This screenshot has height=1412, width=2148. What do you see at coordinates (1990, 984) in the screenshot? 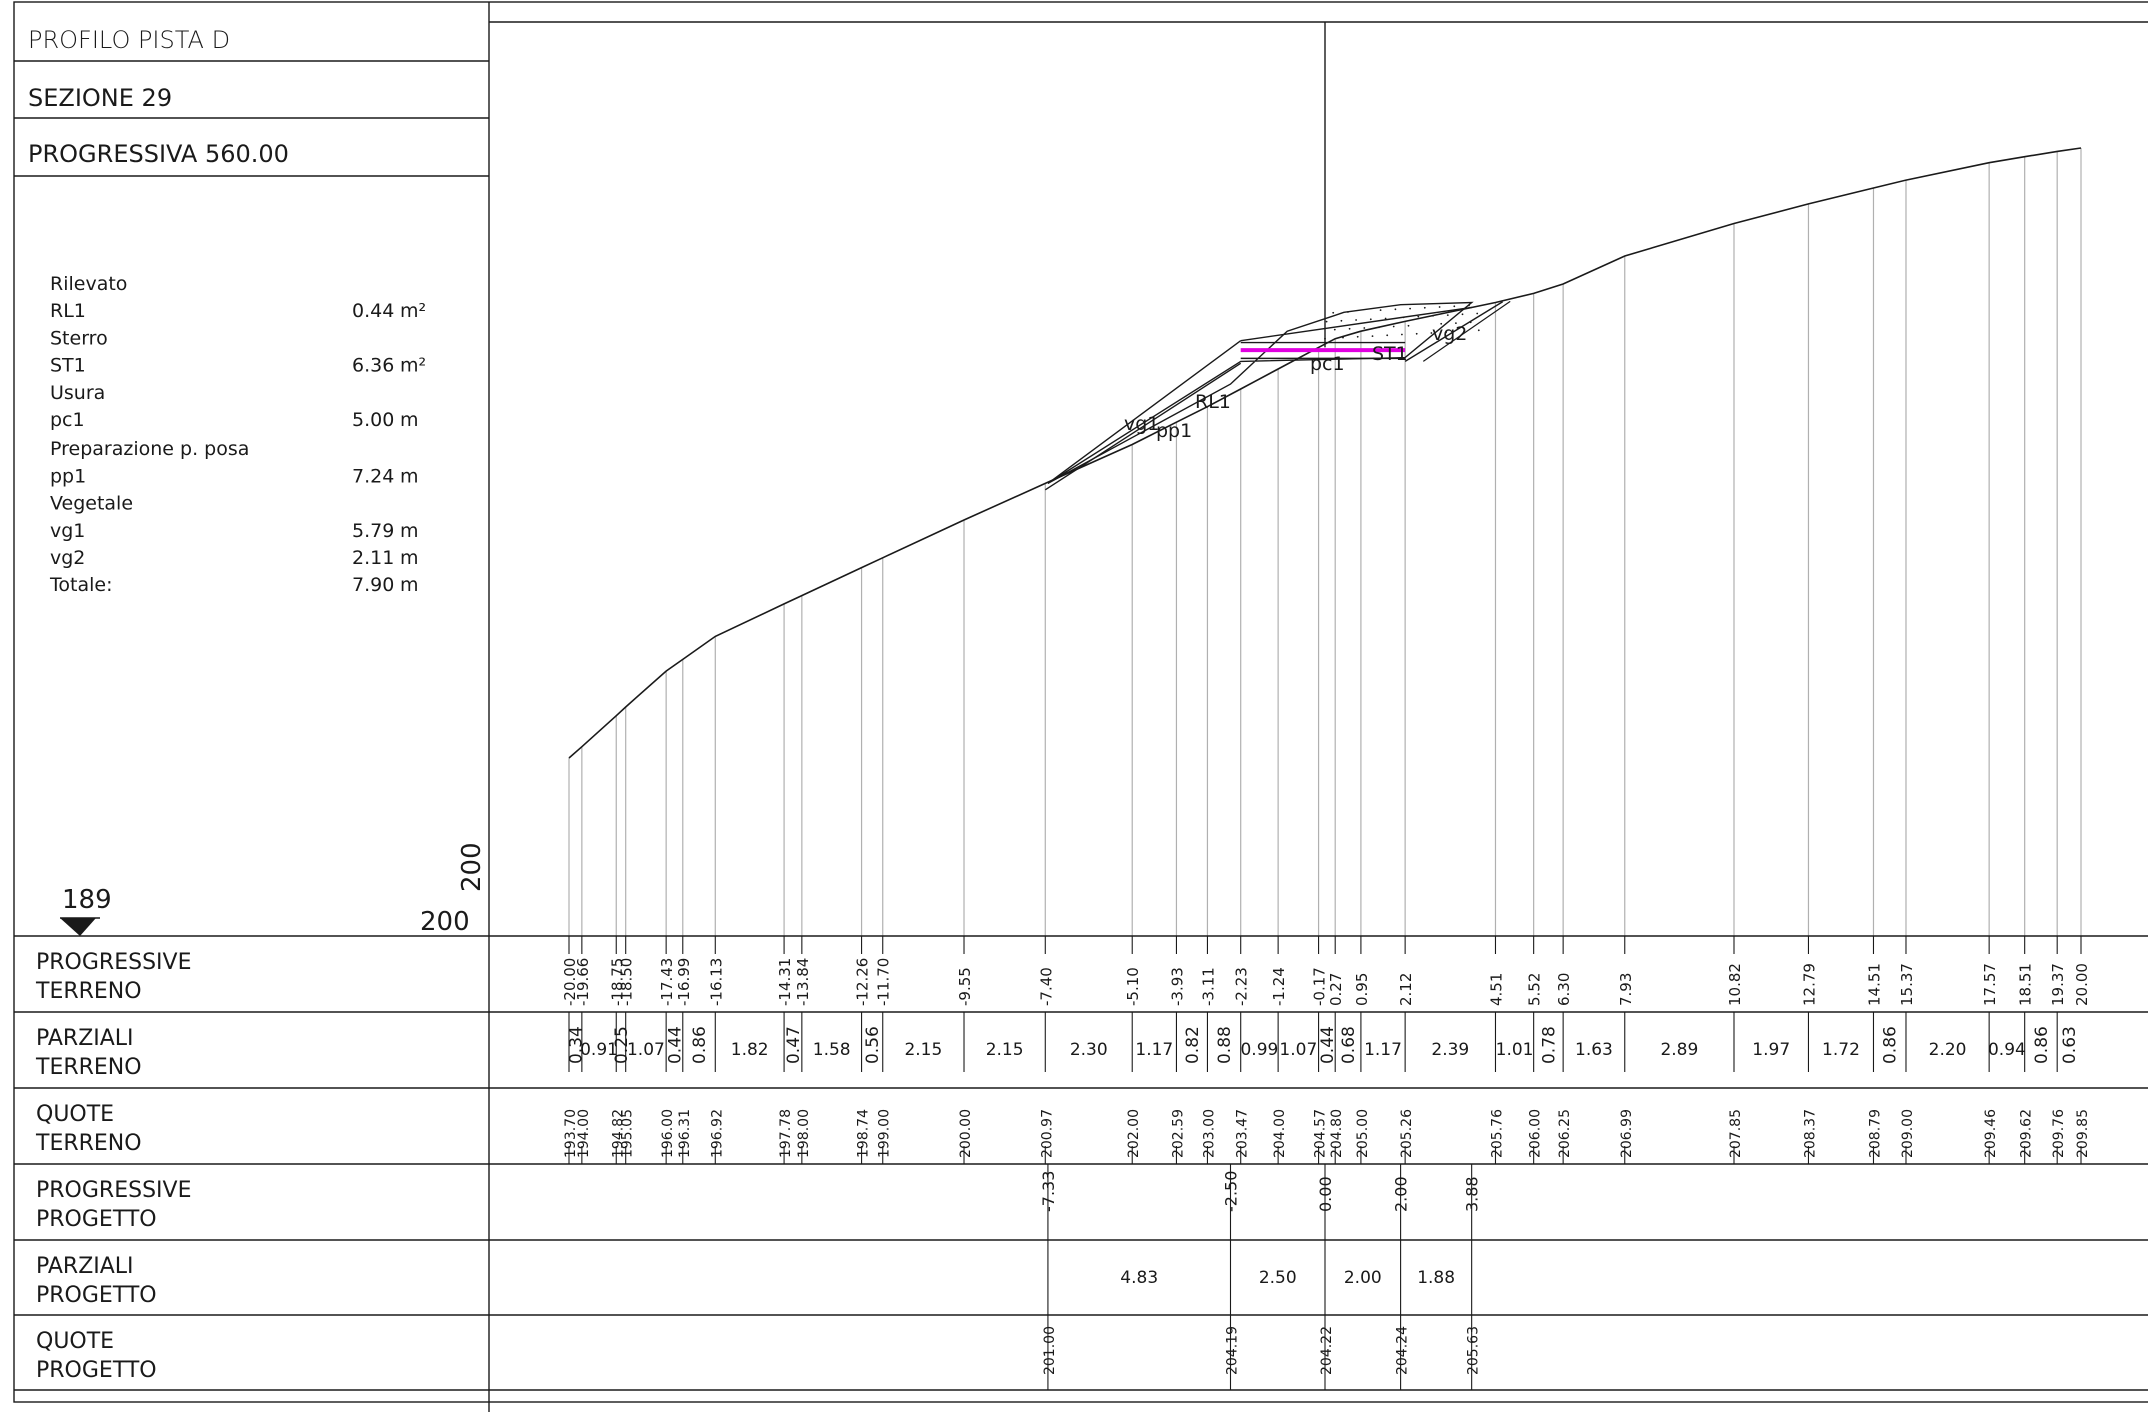
I see `terrain-progressive-value: 17.57` at bounding box center [1990, 984].